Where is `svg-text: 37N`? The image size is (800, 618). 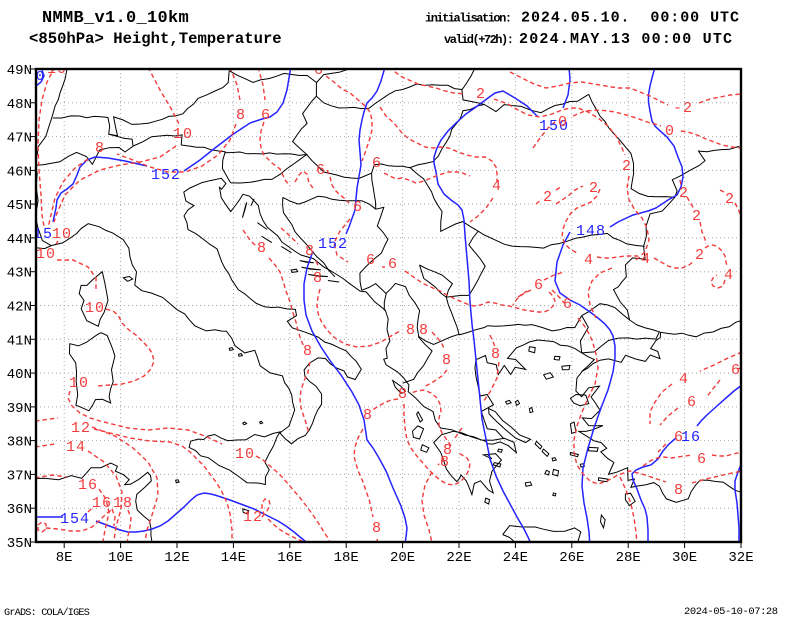
svg-text: 37N is located at coordinates (19, 476).